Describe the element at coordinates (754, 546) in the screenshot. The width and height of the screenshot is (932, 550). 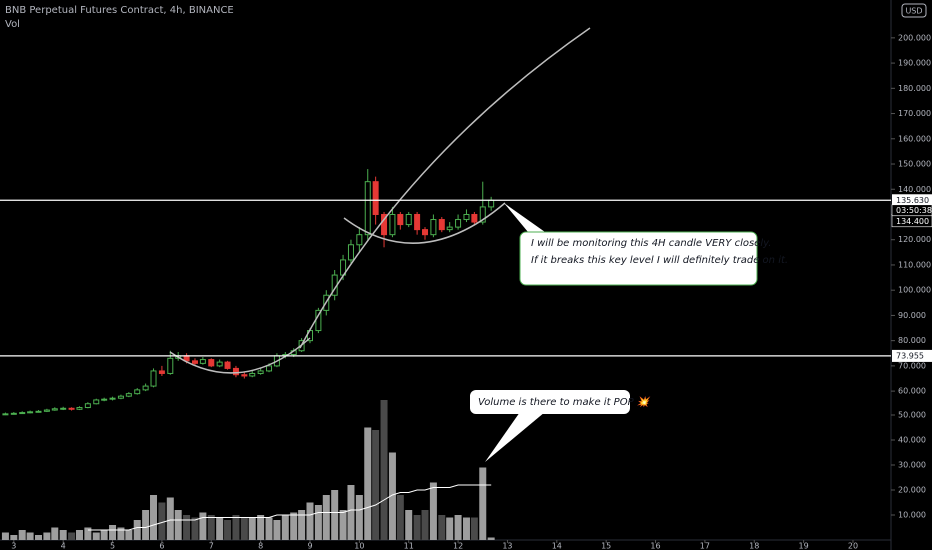
I see `x-tick-label: 18` at that location.